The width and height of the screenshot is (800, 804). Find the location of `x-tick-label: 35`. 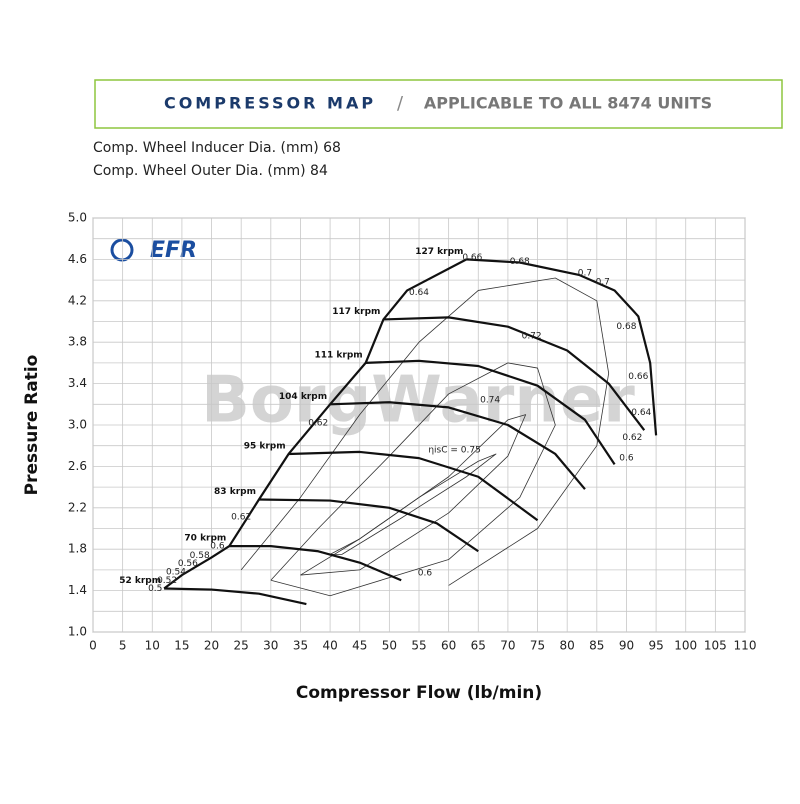

x-tick-label: 35 is located at coordinates (300, 646).